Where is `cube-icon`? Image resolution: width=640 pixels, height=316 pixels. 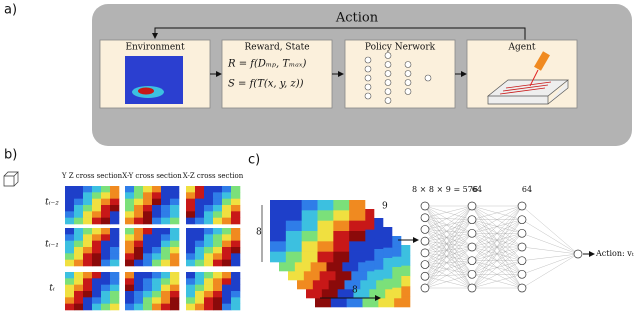
cube-icon is located at coordinates (11, 179).